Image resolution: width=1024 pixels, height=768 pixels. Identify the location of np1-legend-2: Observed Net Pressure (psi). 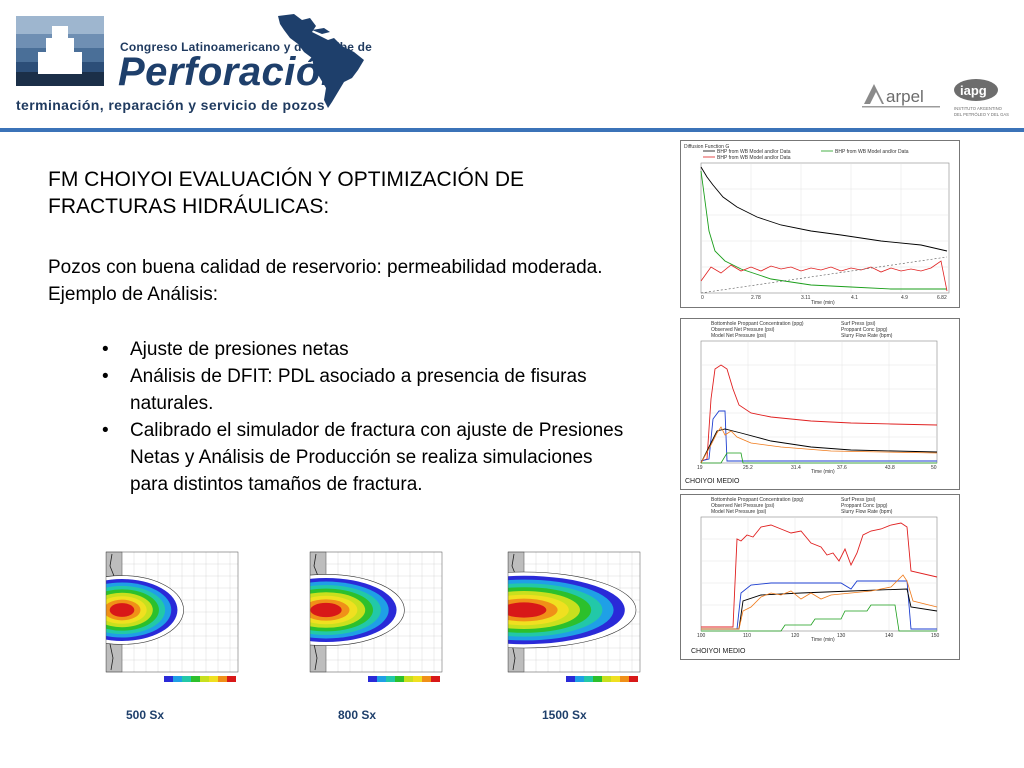
(743, 330).